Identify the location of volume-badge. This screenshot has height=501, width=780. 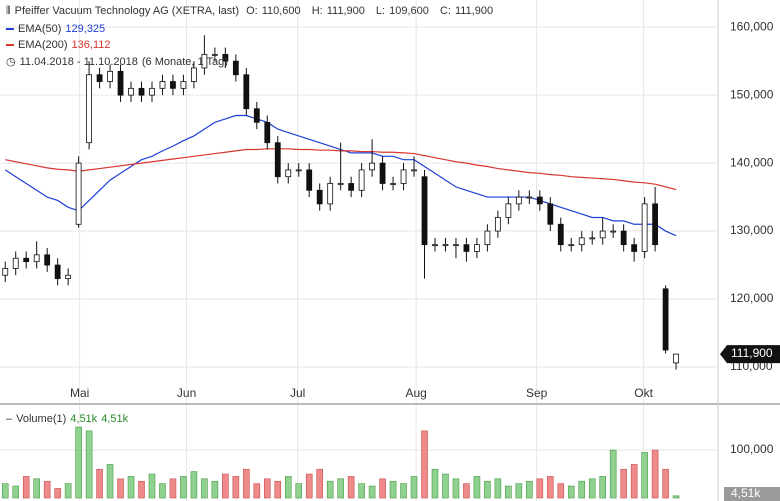
(752, 494).